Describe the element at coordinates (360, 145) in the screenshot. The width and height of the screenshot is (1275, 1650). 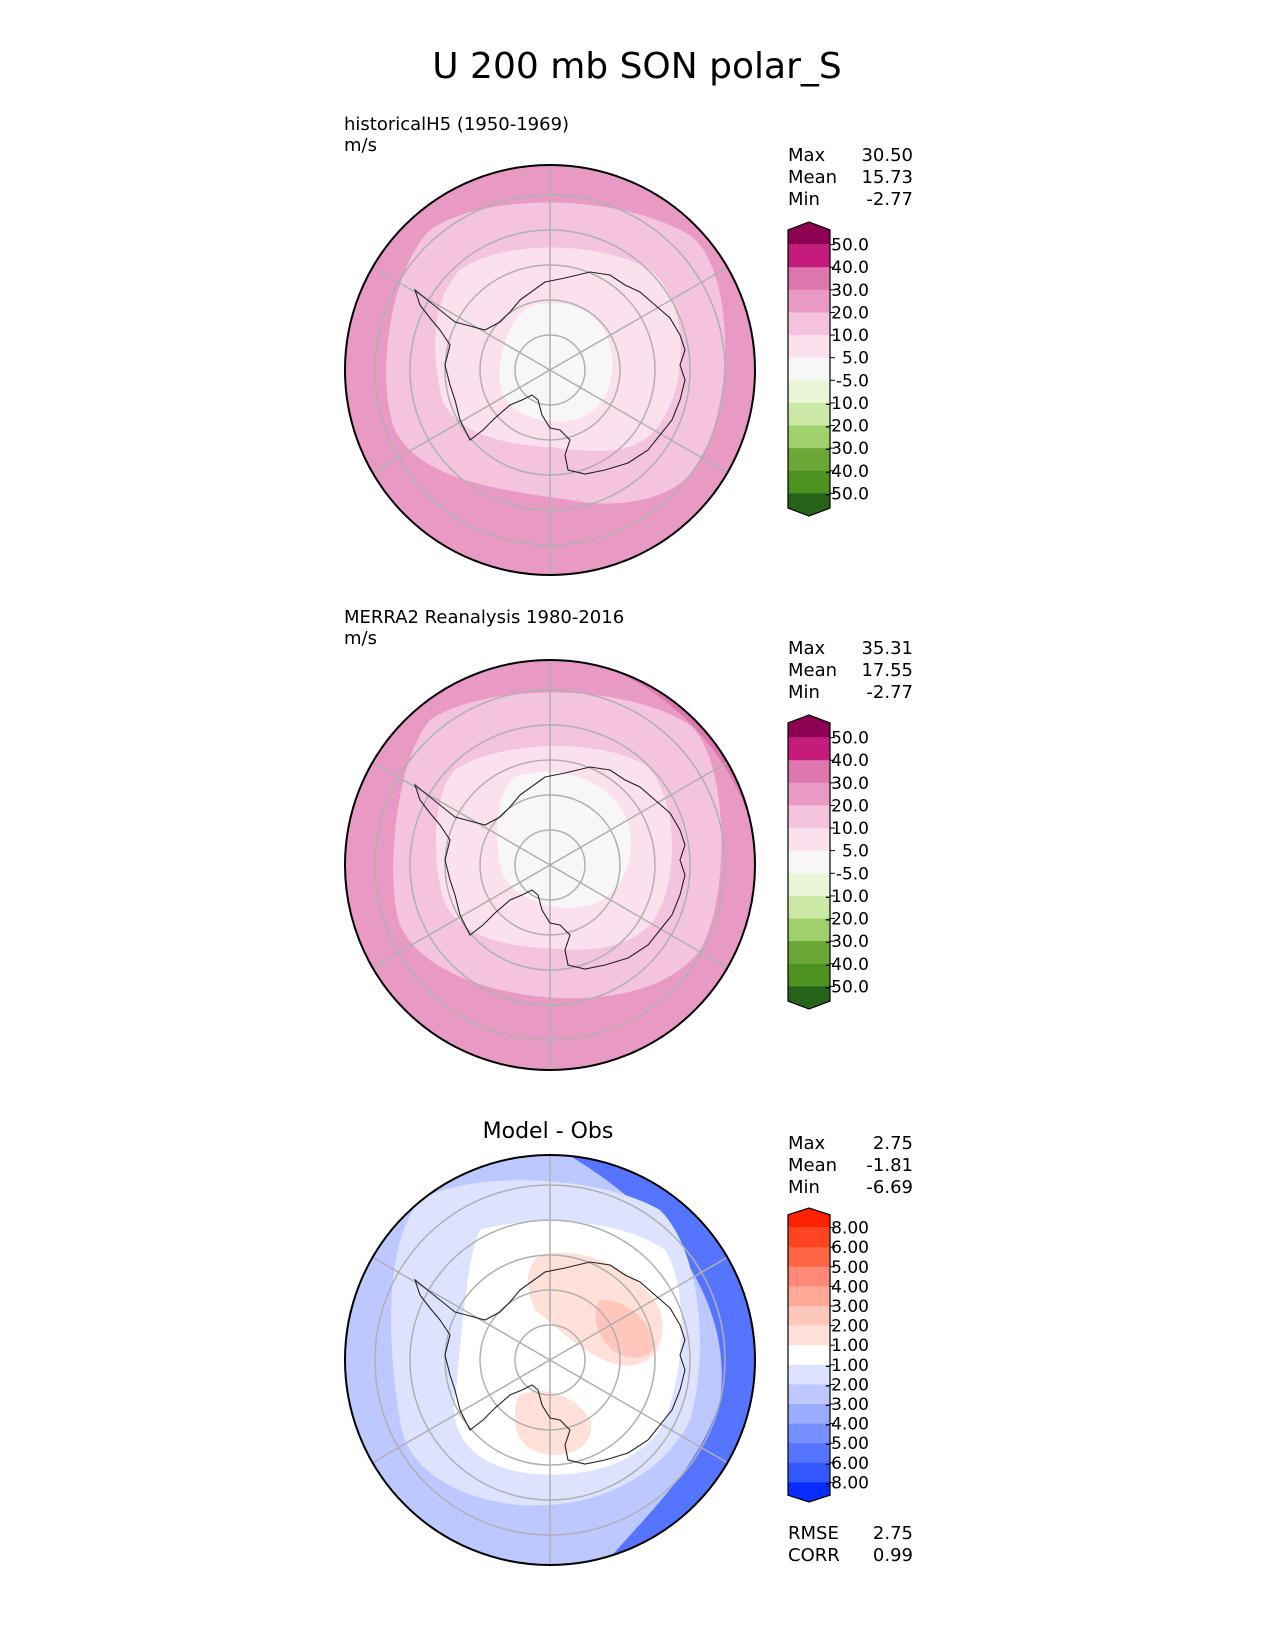
I see `panel-model-units: m/s` at that location.